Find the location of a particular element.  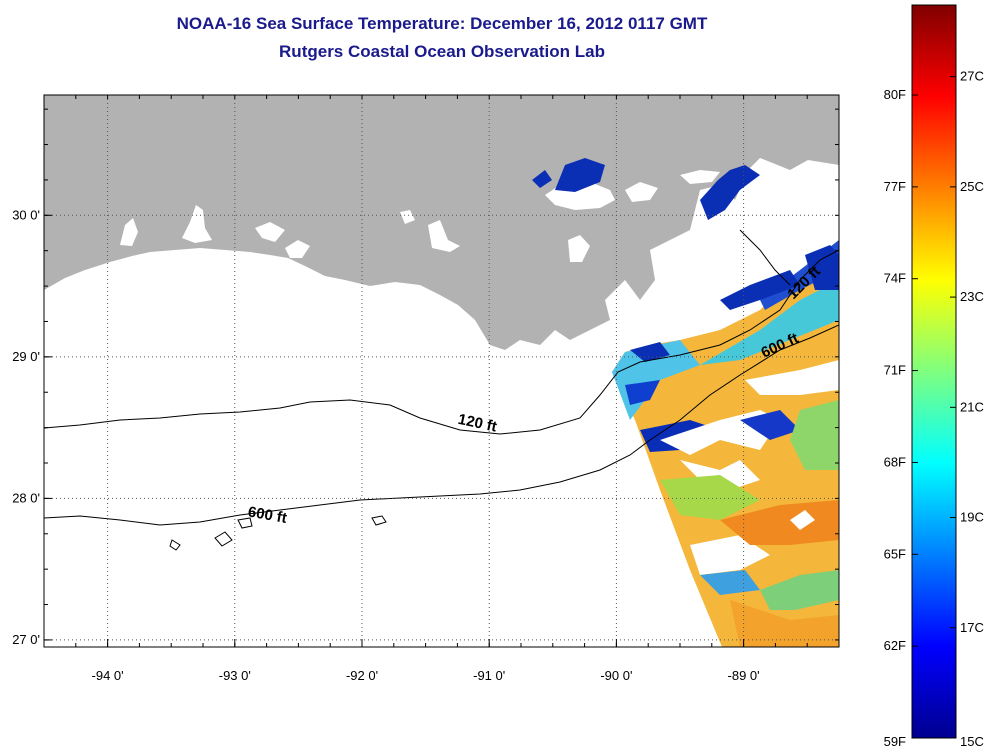

colorbar-label-c: 27C is located at coordinates (972, 76).